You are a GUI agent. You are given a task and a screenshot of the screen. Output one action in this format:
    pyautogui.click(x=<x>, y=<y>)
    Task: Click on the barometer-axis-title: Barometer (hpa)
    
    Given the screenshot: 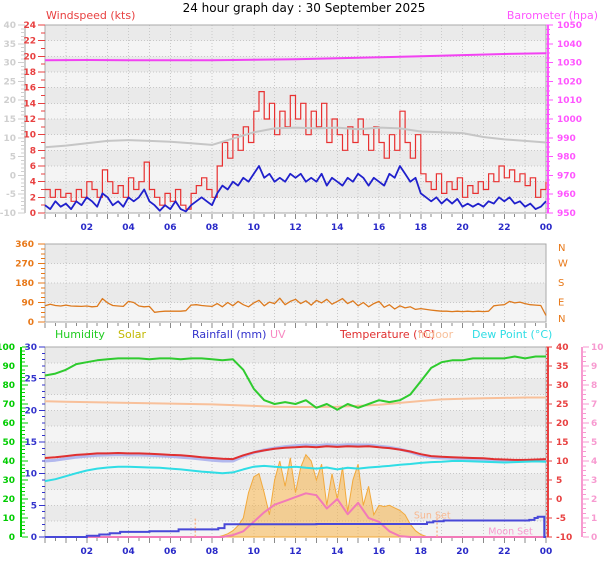 What is the action you would take?
    pyautogui.click(x=552, y=15)
    